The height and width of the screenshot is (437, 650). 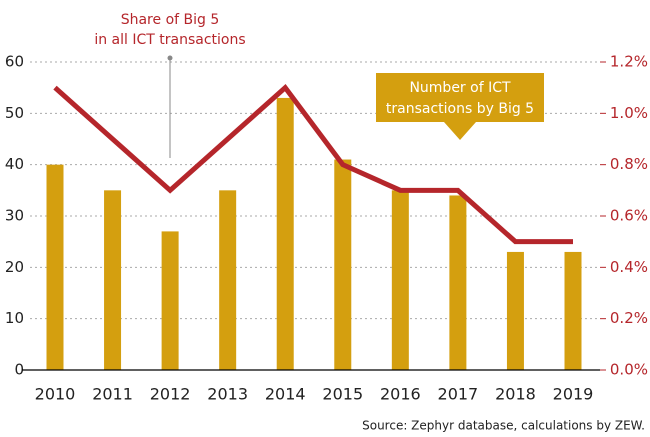 I want to click on y2-tick-label: 0.2%, so click(x=629, y=318).